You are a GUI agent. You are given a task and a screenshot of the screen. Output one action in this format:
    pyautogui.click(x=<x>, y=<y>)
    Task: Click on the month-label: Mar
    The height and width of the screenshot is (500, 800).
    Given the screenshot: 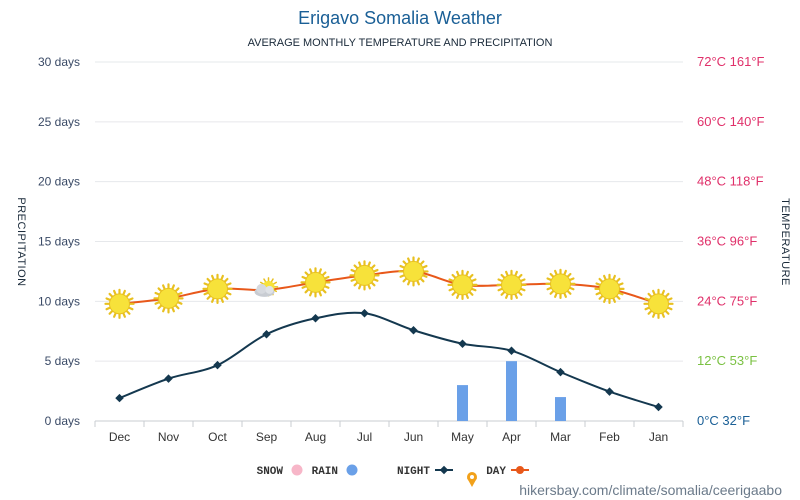 What is the action you would take?
    pyautogui.click(x=560, y=437)
    